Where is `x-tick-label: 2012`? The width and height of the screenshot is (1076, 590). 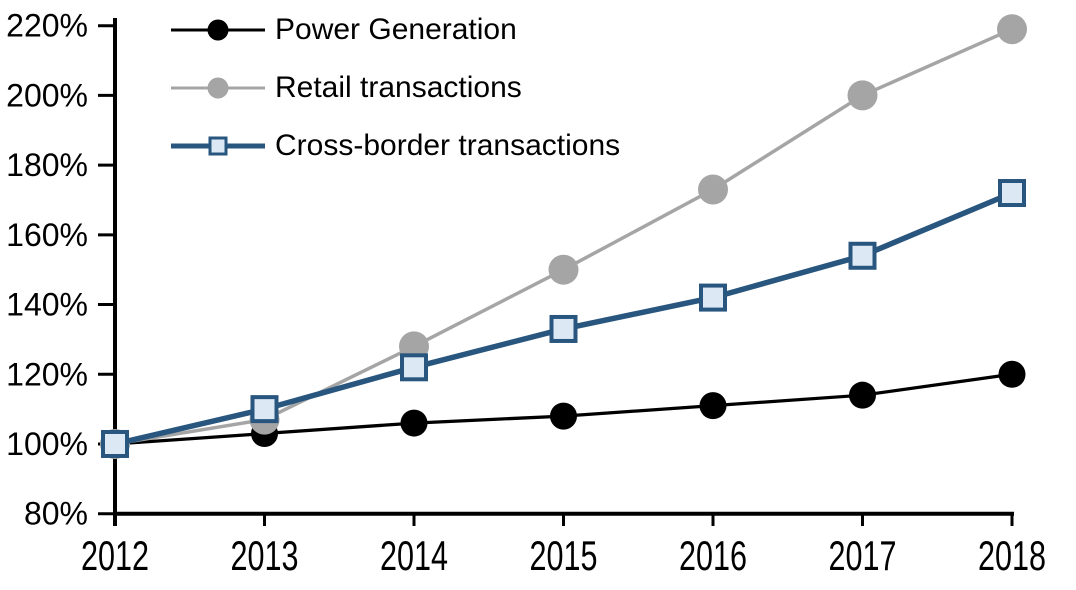
x-tick-label: 2012 is located at coordinates (115, 555).